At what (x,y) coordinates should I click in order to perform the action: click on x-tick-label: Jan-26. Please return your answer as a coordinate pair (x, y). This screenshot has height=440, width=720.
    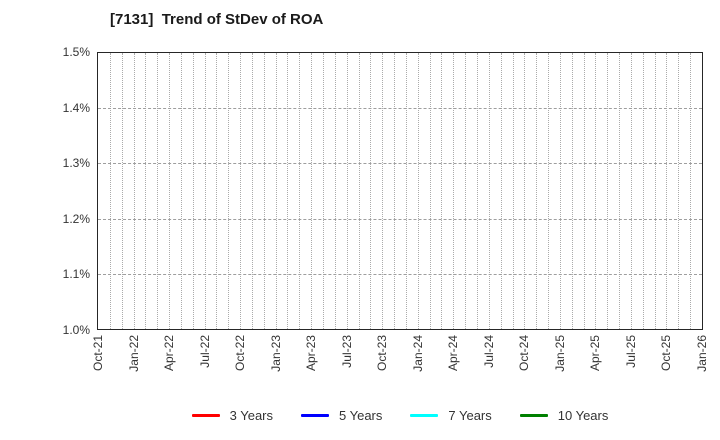
    Looking at the image, I should click on (702, 353).